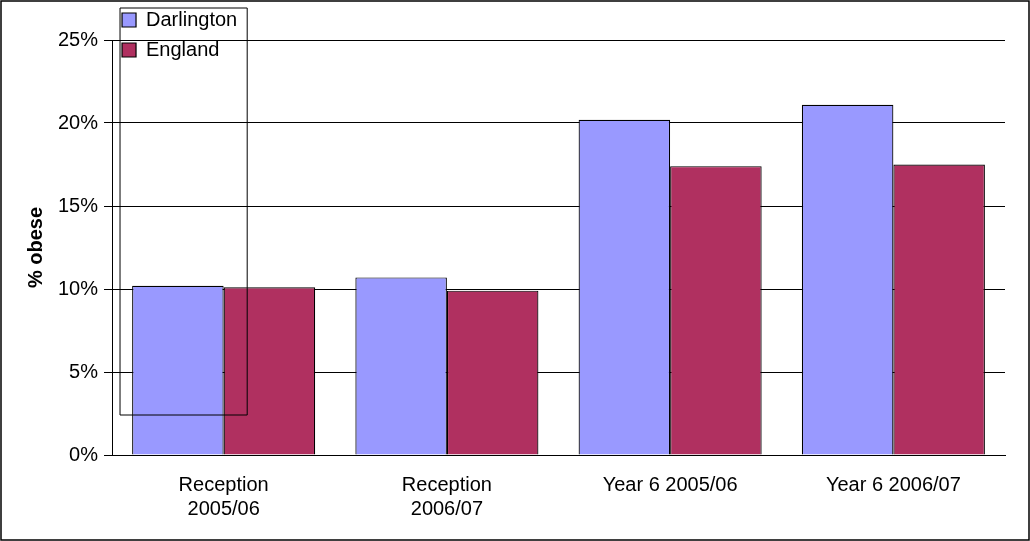 The image size is (1030, 541). Describe the element at coordinates (223, 495) in the screenshot. I see `x-tick-label: Reception 2005/06` at that location.